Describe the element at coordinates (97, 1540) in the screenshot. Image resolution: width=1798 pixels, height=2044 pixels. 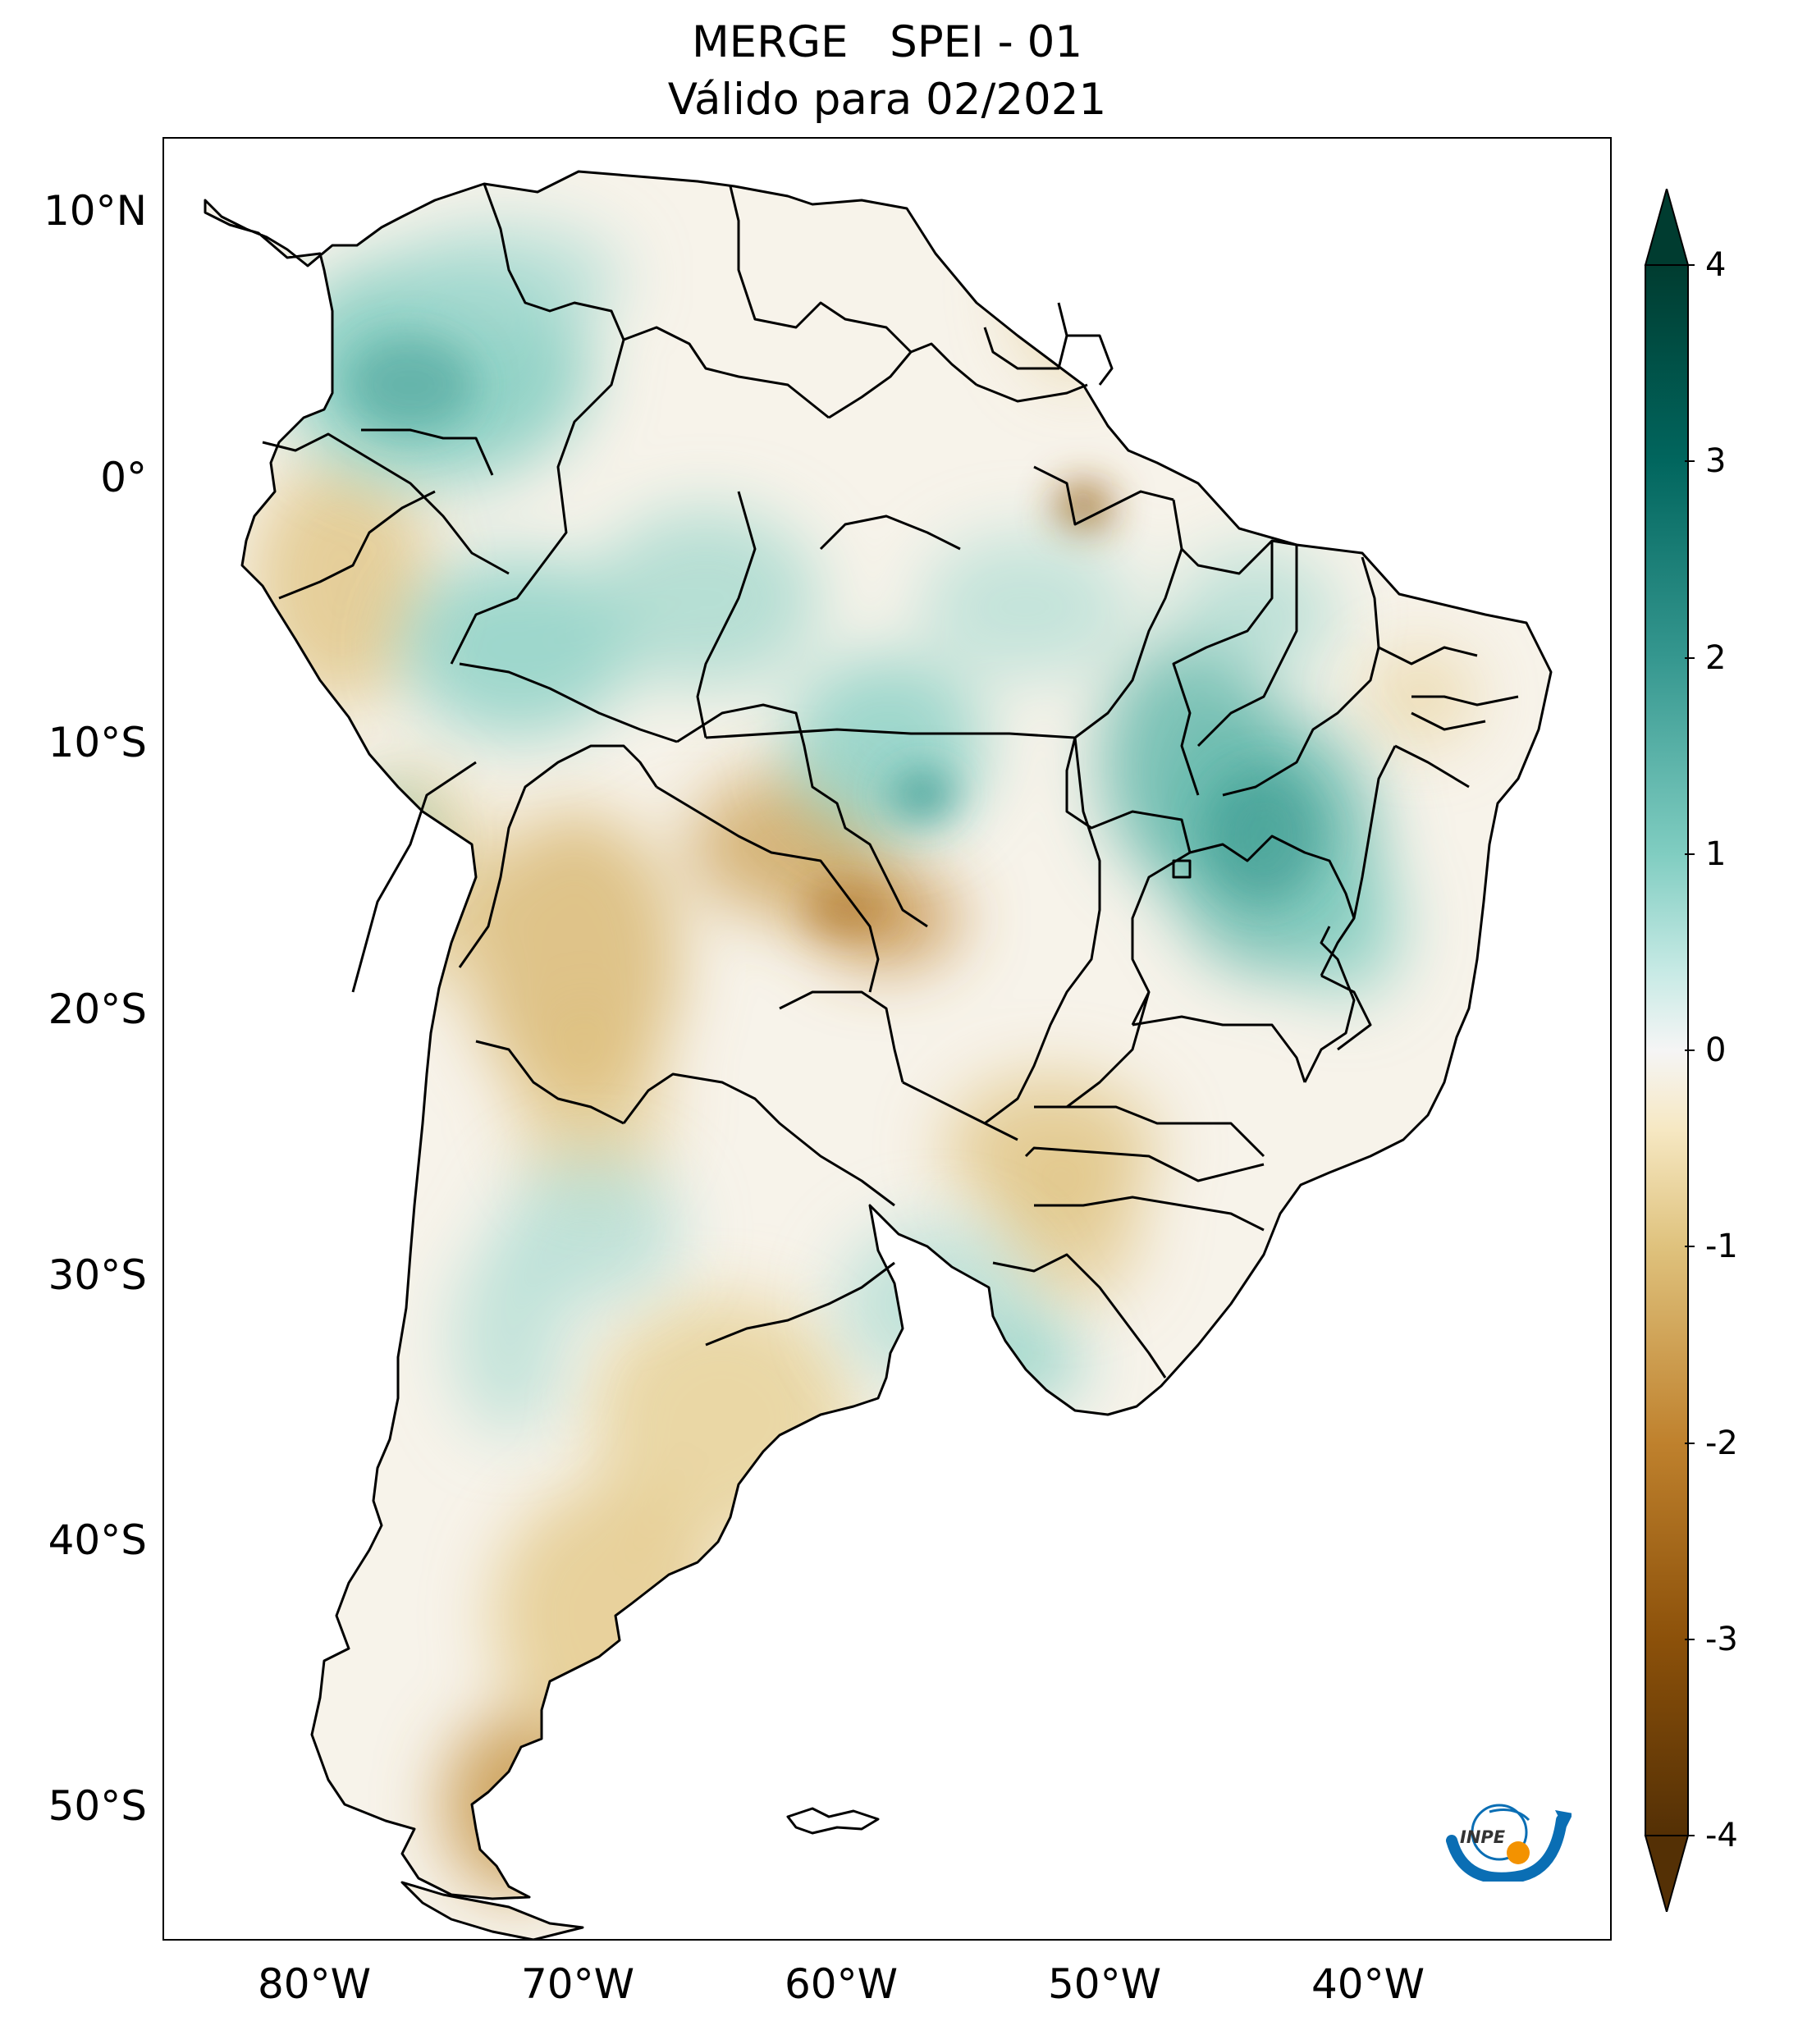
I see `lat-label-40s: 40°S` at that location.